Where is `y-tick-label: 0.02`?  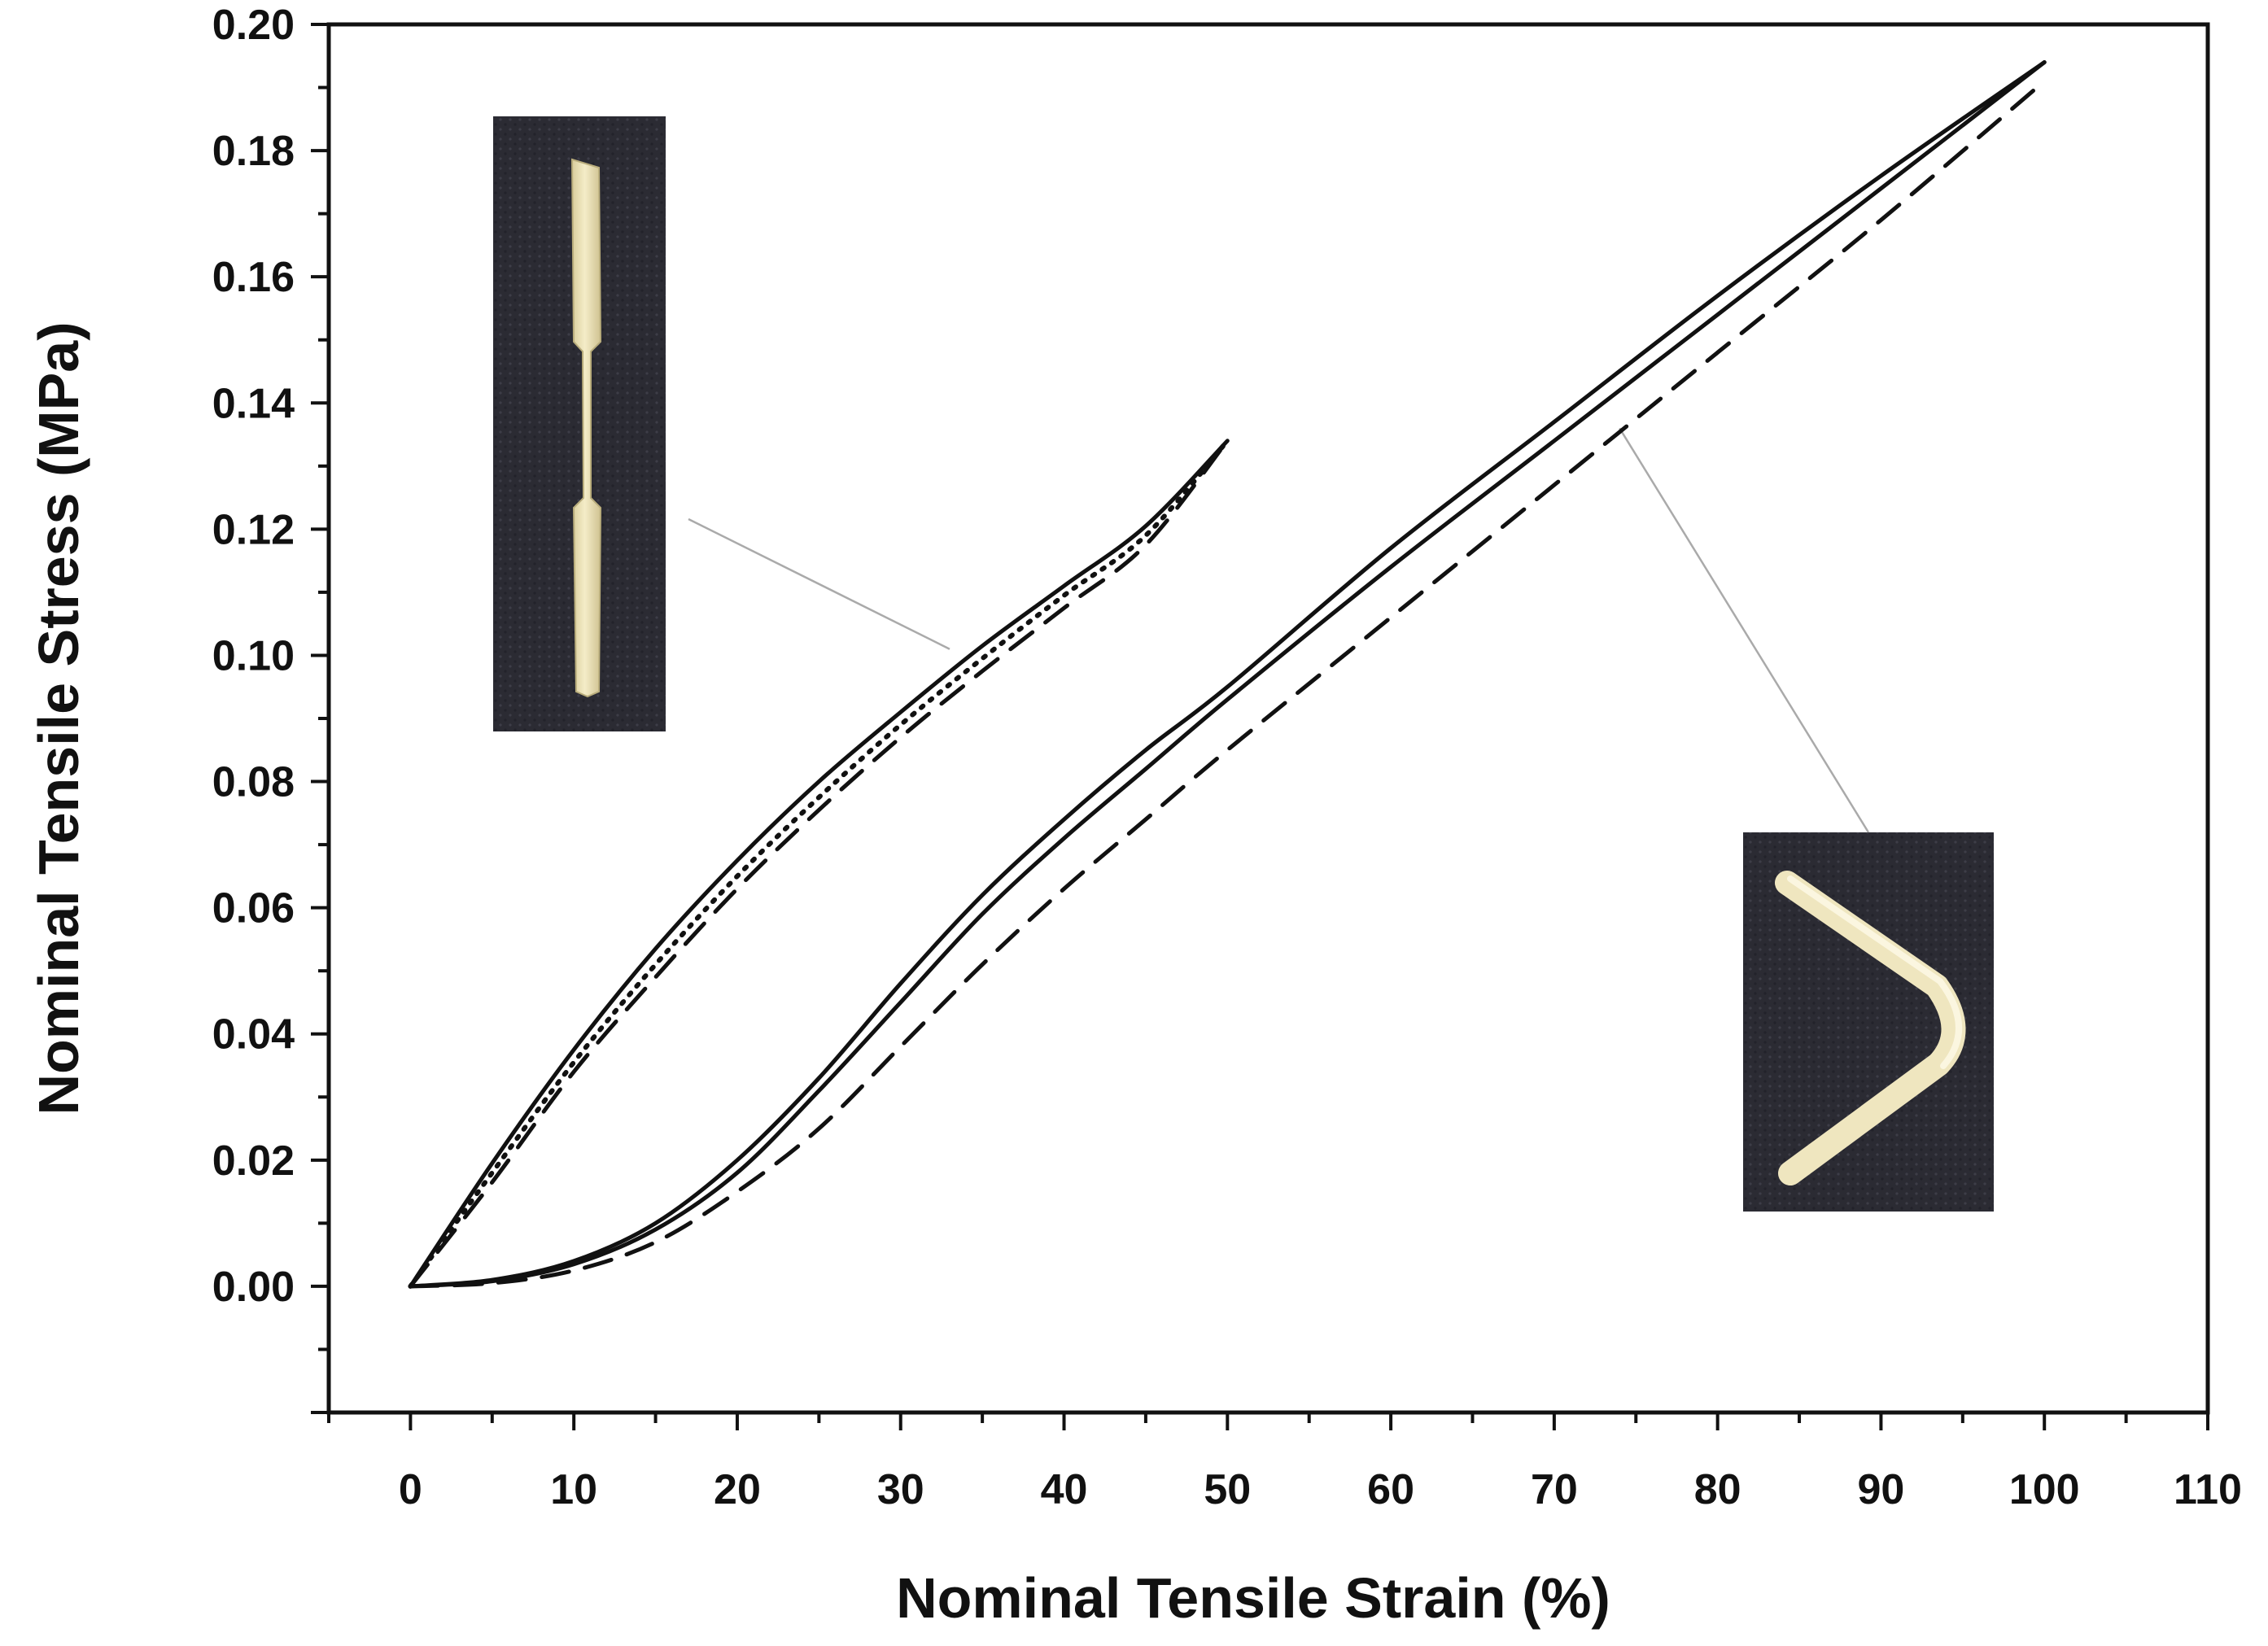 y-tick-label: 0.02 is located at coordinates (253, 1161).